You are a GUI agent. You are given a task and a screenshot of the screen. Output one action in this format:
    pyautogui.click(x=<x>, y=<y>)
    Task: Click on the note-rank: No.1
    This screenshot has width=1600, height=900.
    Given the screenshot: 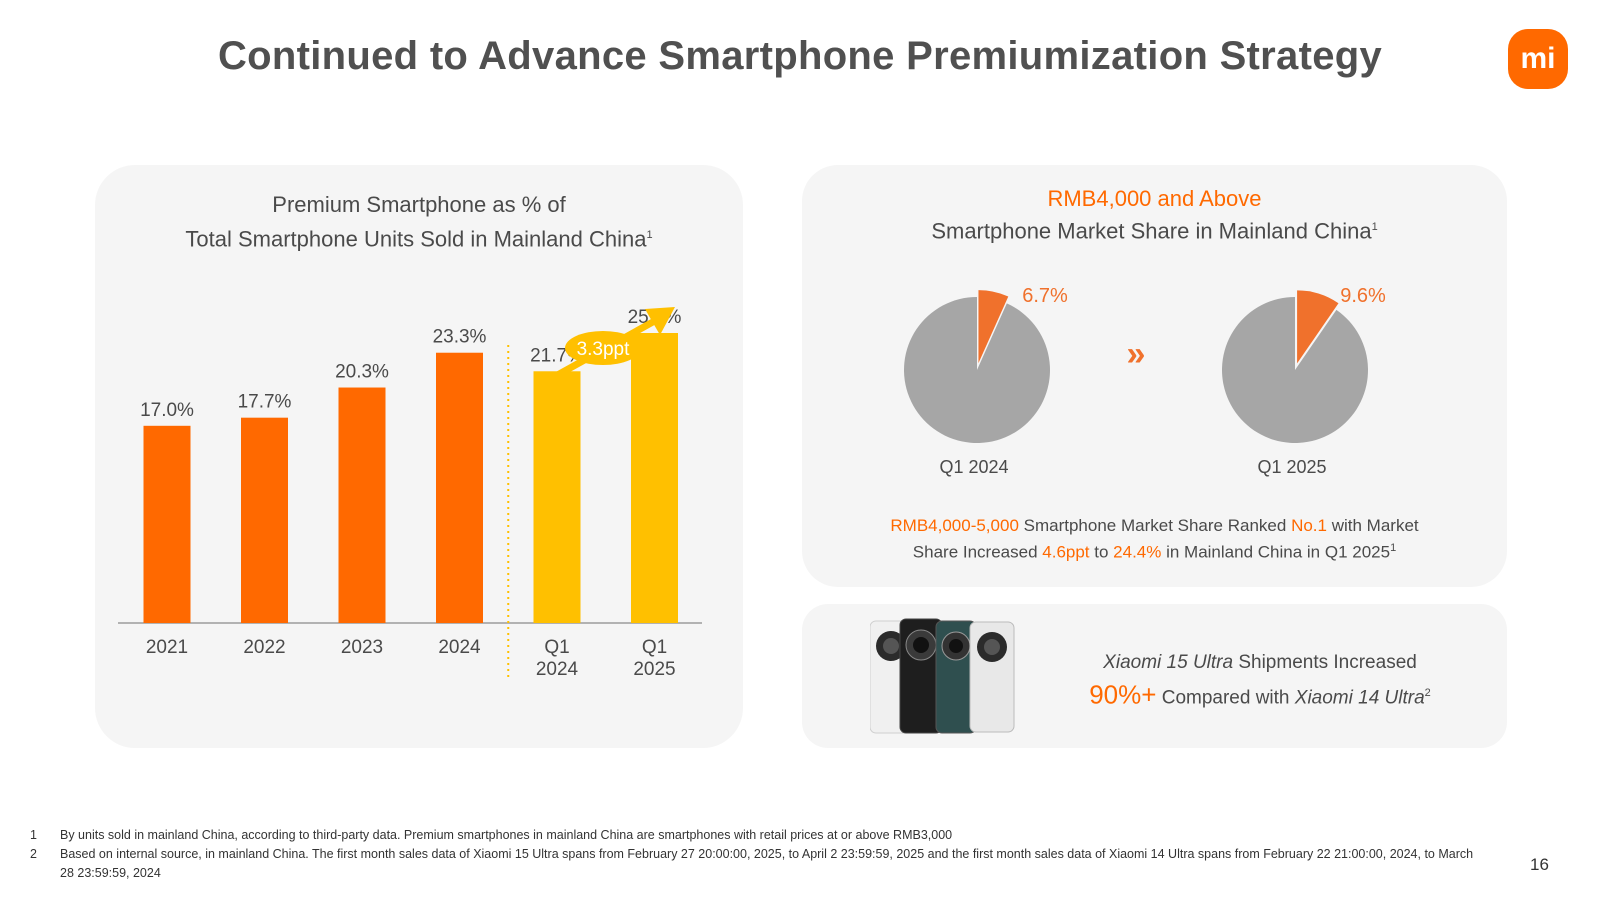 What is the action you would take?
    pyautogui.click(x=1309, y=525)
    